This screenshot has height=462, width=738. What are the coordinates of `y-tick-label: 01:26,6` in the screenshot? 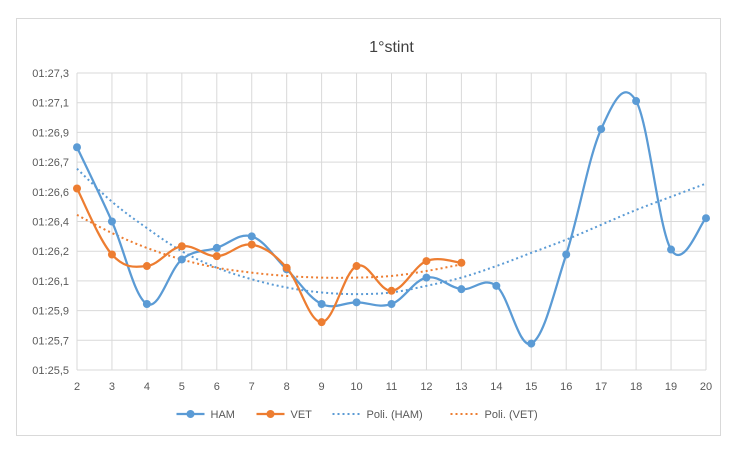 It's located at (50, 193).